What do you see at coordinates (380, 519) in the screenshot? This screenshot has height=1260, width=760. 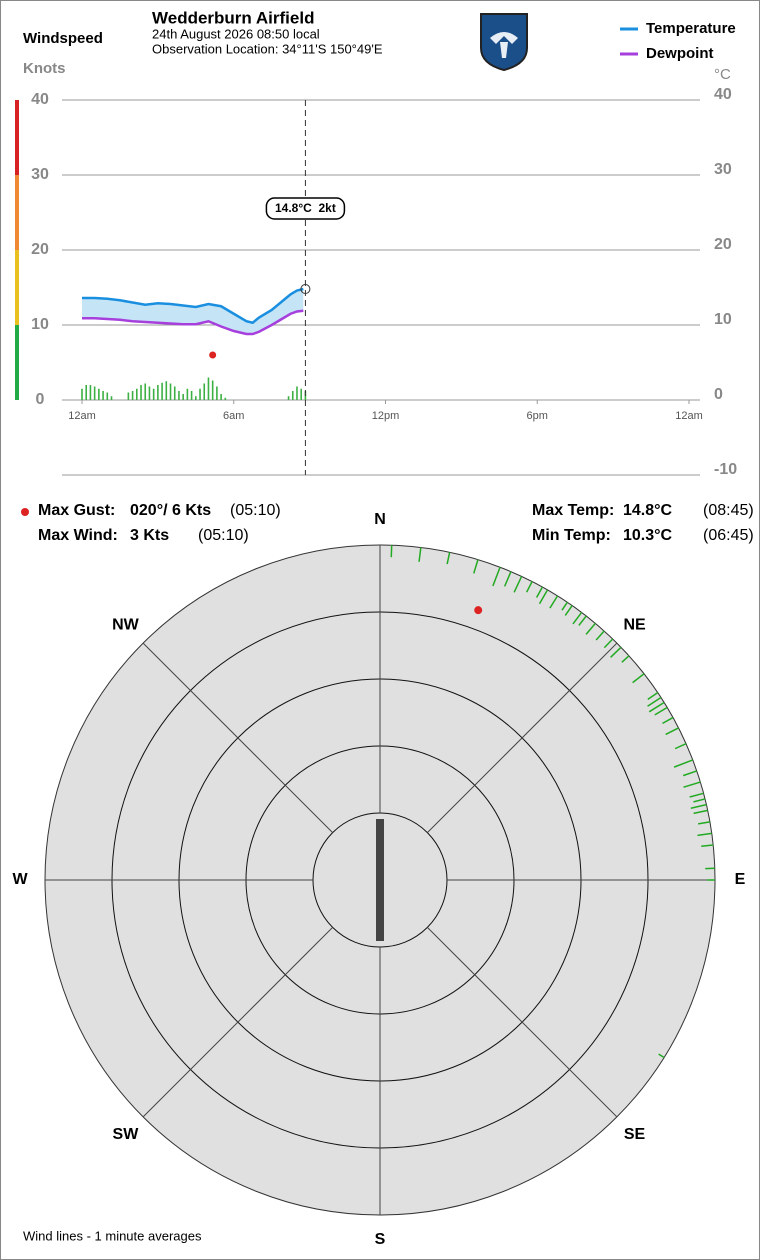 I see `direction-label: N` at bounding box center [380, 519].